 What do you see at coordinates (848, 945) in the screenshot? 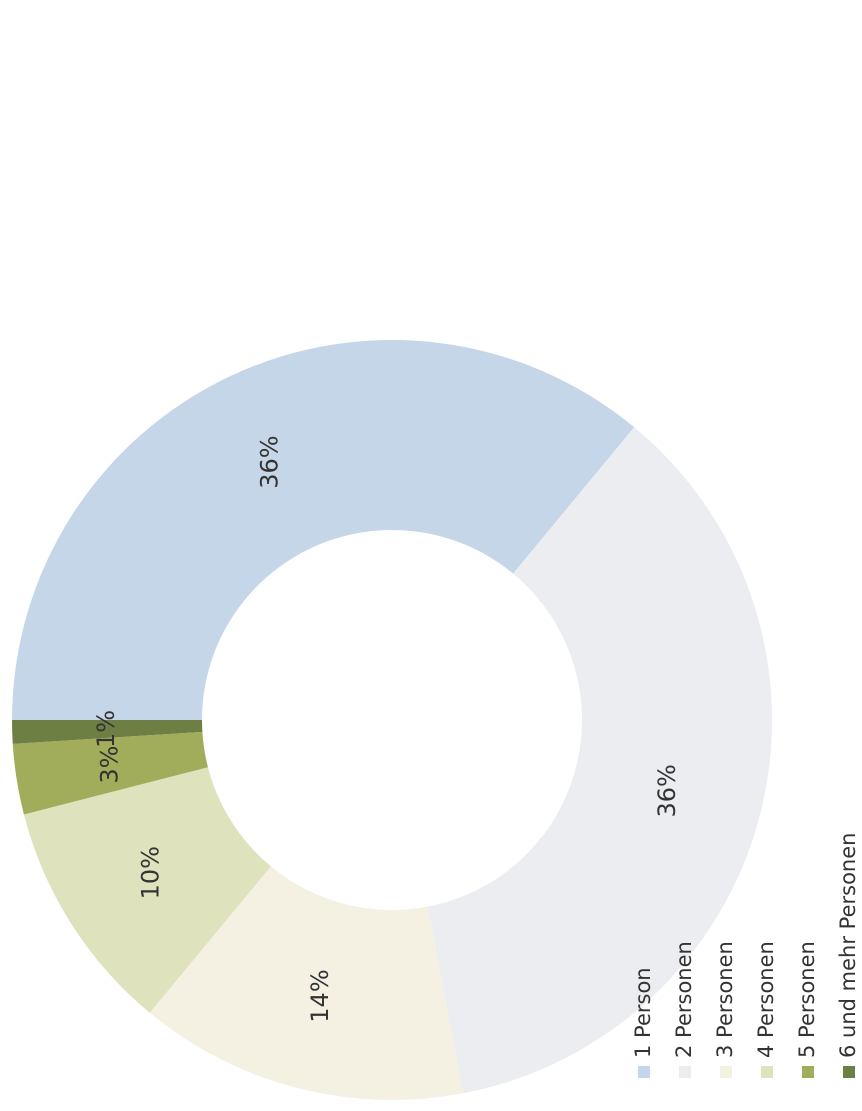
I see `legend-label: 6 und mehr Personen` at bounding box center [848, 945].